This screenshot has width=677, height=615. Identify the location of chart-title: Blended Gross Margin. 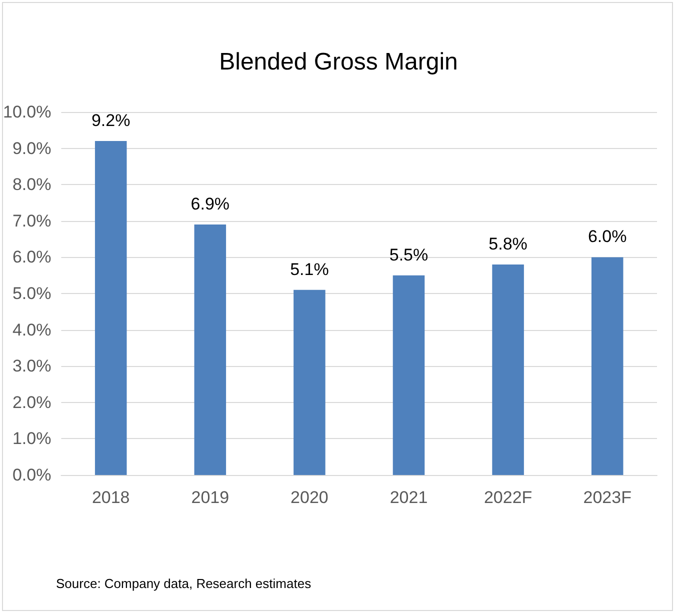
(338, 62).